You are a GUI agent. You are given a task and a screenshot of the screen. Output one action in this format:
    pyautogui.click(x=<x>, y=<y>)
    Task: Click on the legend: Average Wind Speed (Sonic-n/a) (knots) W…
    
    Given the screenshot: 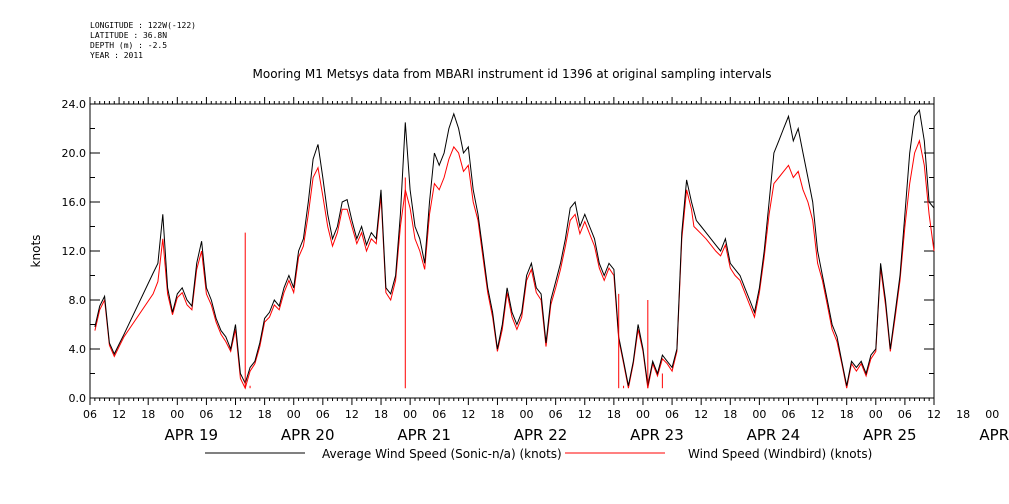 What is the action you would take?
    pyautogui.click(x=538, y=454)
    